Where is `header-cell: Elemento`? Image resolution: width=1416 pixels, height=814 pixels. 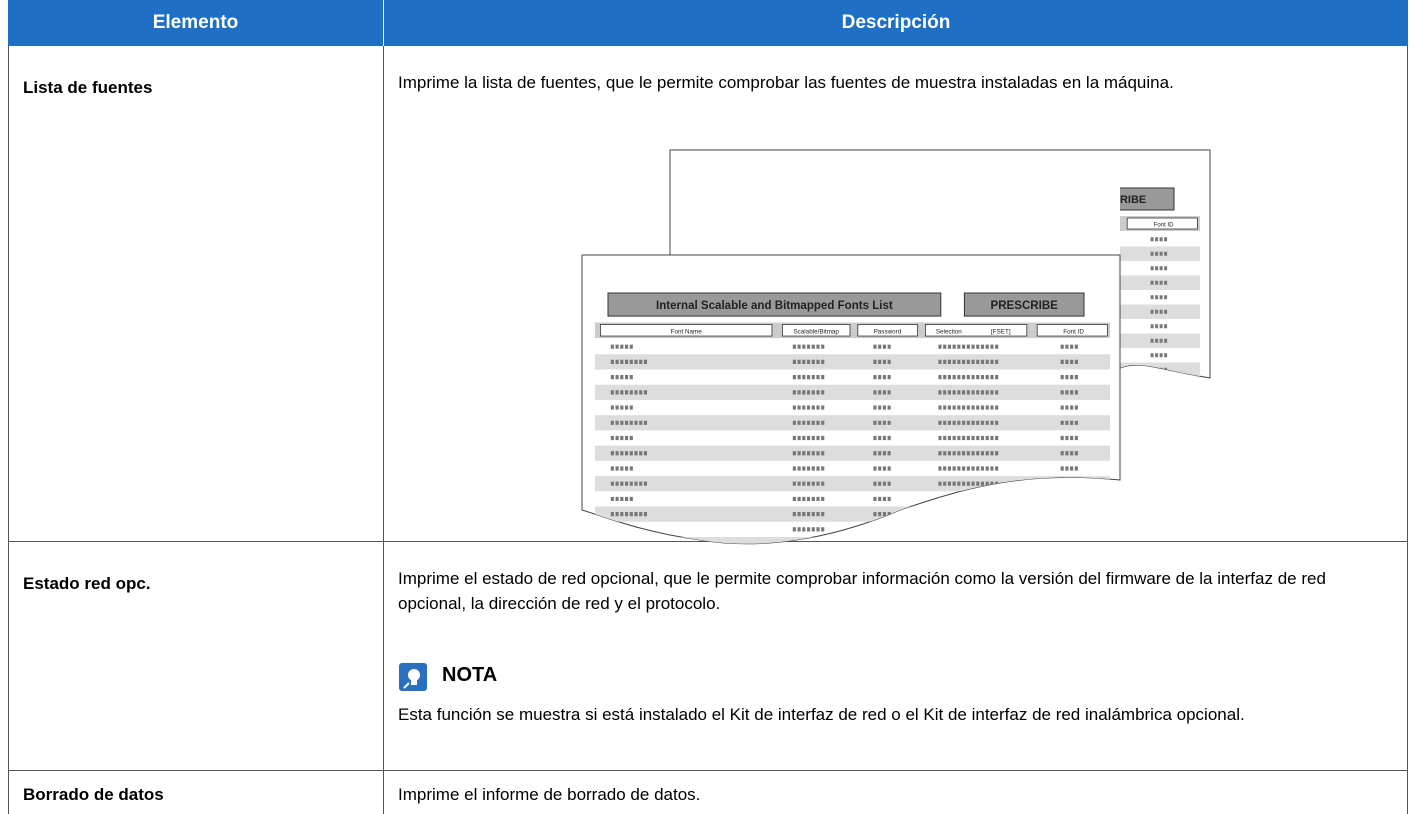
header-cell: Elemento is located at coordinates (196, 23).